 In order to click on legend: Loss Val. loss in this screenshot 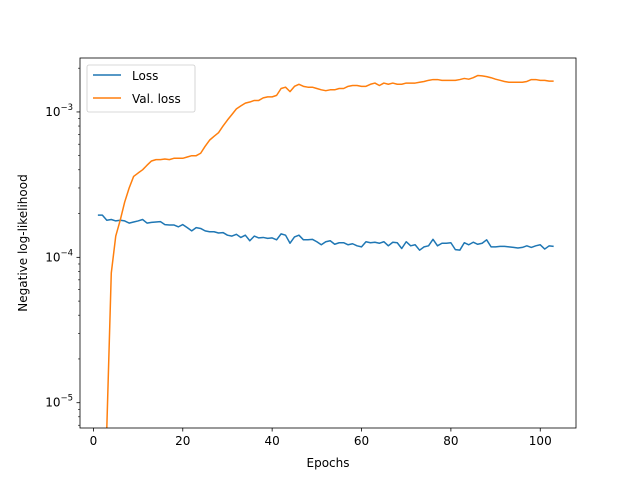, I will do `click(141, 88)`.